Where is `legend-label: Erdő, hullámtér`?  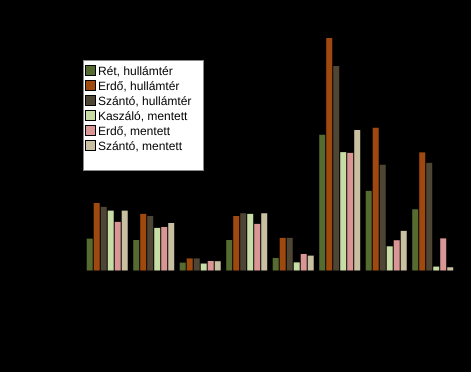 legend-label: Erdő, hullámtér is located at coordinates (139, 85).